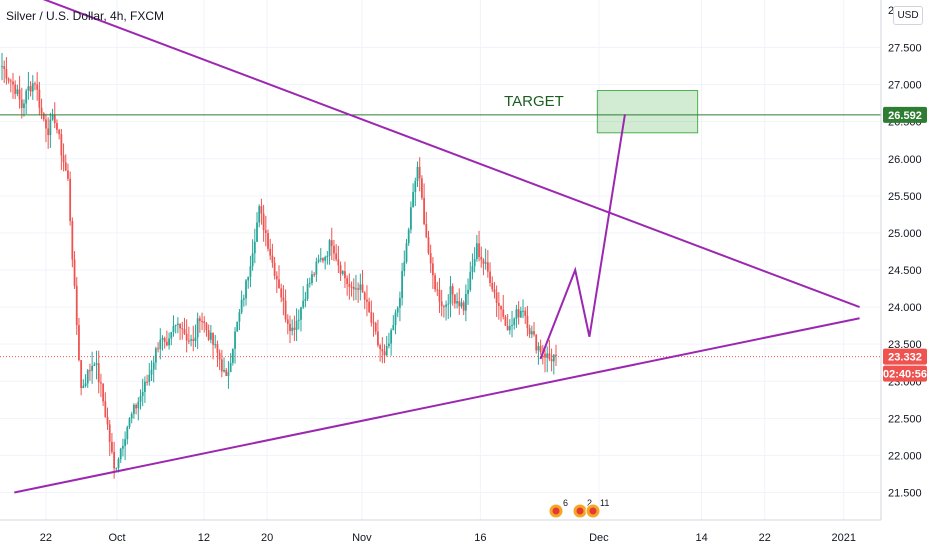  Describe the element at coordinates (908, 15) in the screenshot. I see `currency-button: USD` at that location.